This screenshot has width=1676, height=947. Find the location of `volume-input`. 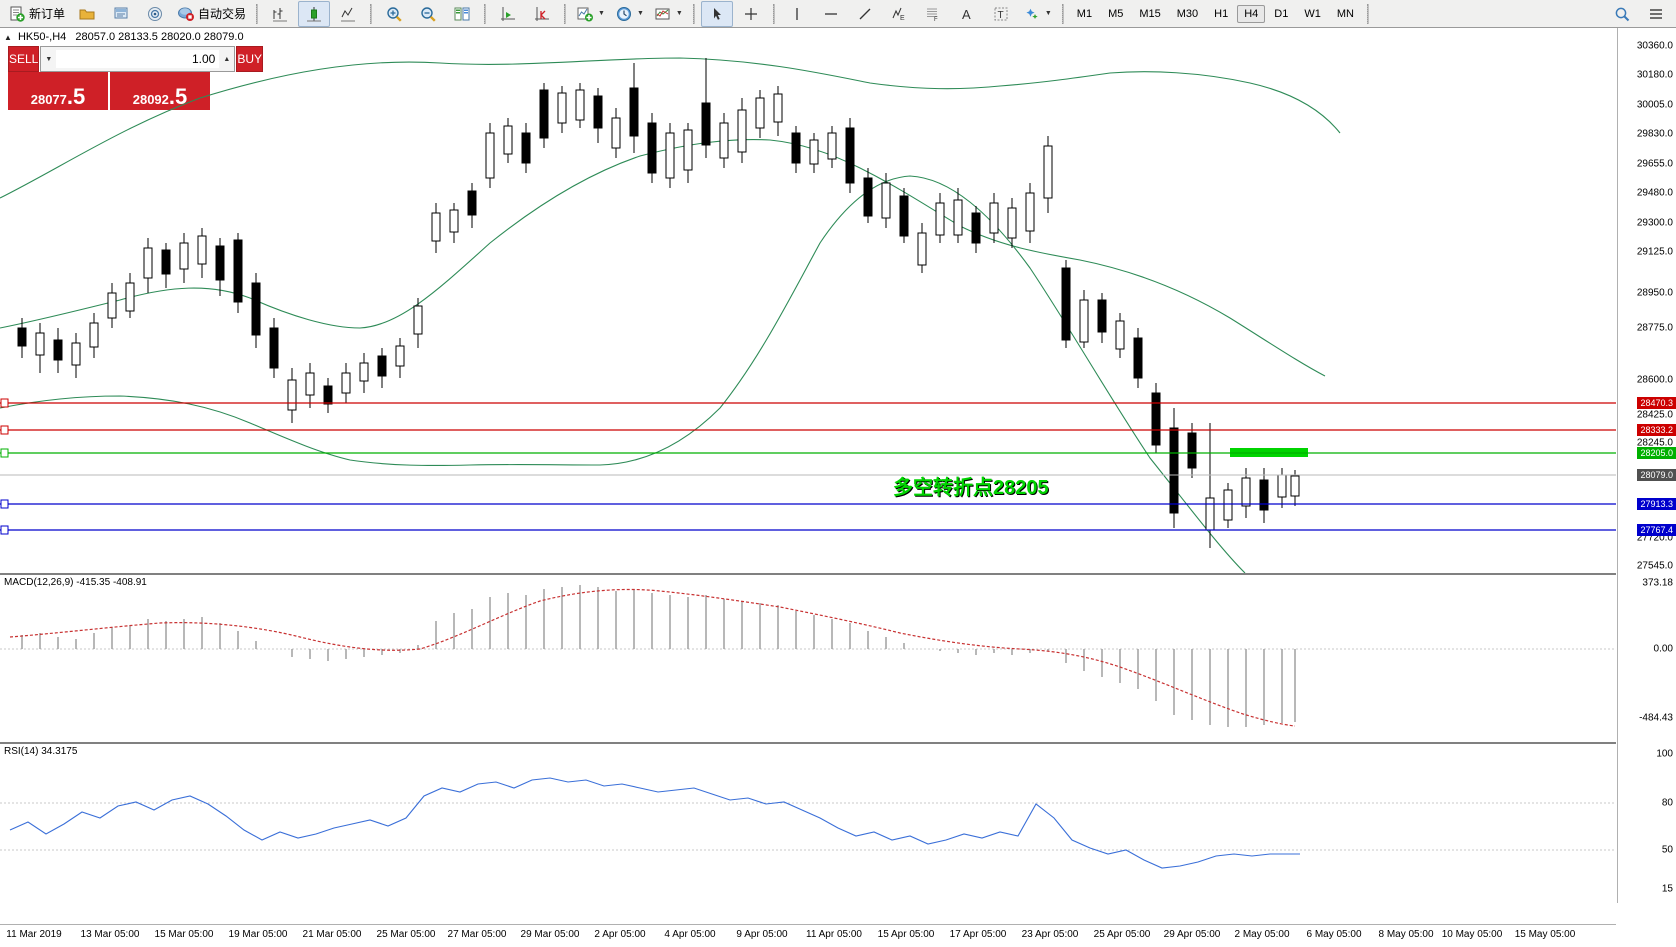

volume-input is located at coordinates (138, 59).